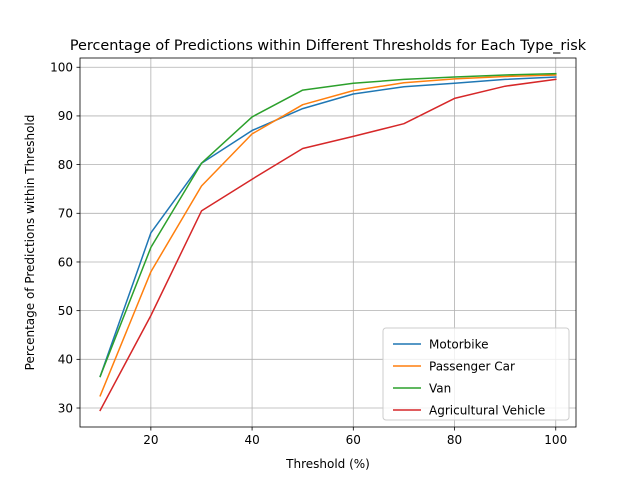  I want to click on legend-label-van: Van, so click(440, 389).